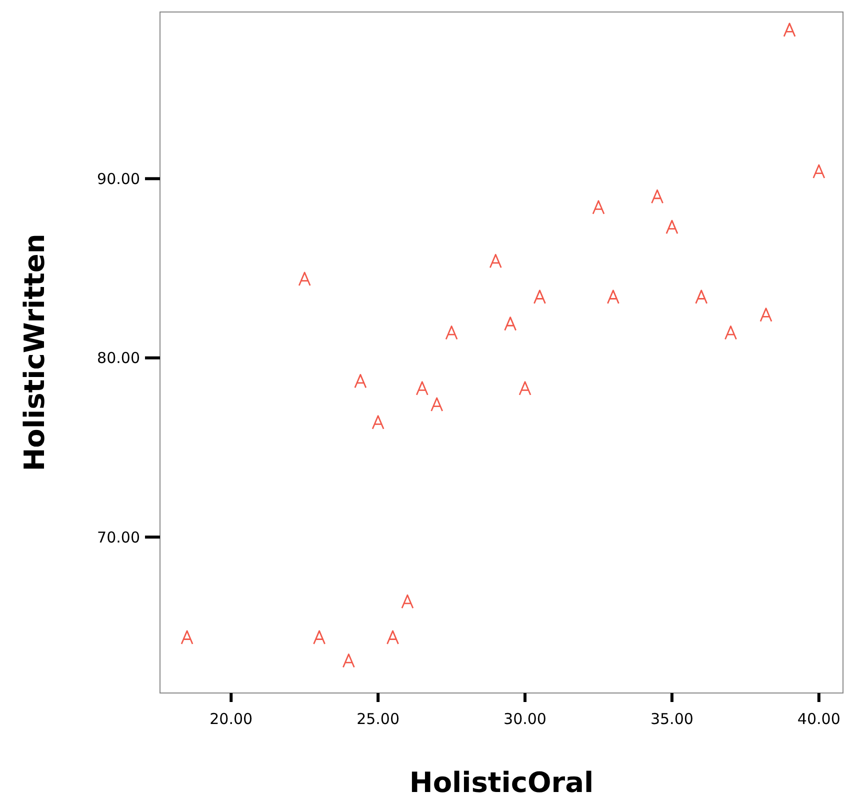 This screenshot has width=848, height=798. Describe the element at coordinates (501, 782) in the screenshot. I see `x-axis-title: HolisticOral` at that location.